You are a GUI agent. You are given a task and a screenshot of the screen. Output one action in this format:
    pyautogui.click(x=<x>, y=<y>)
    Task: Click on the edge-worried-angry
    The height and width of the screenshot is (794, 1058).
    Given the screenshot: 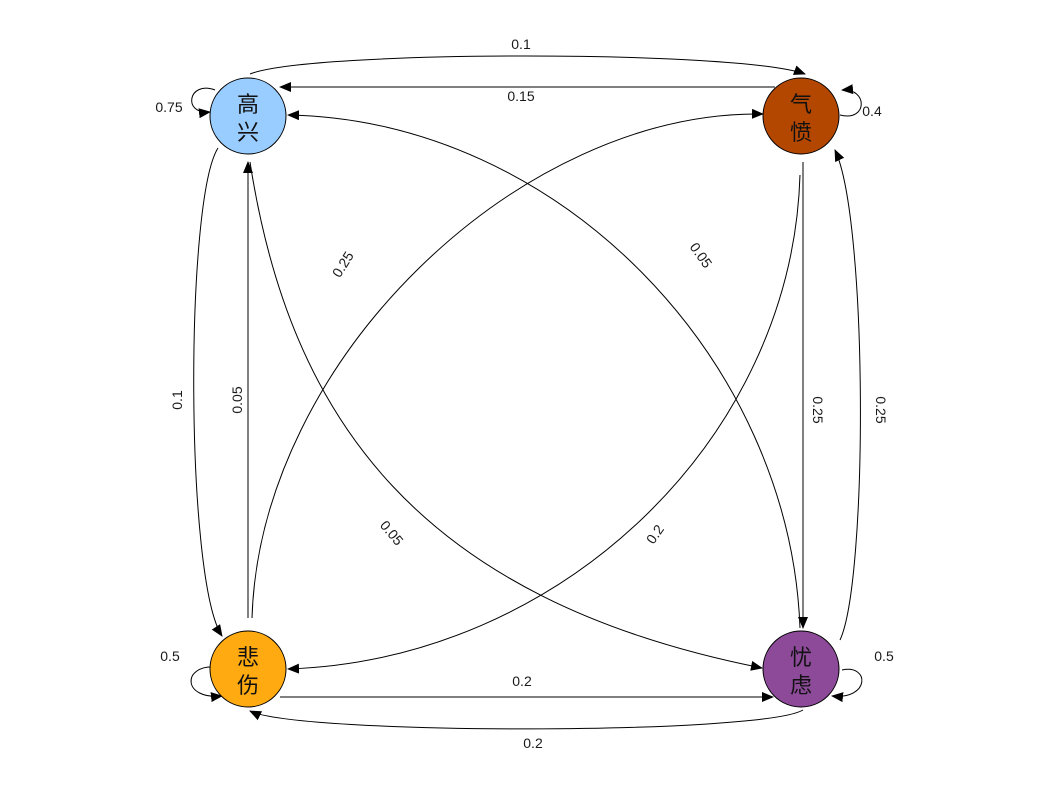 What is the action you would take?
    pyautogui.click(x=847, y=395)
    